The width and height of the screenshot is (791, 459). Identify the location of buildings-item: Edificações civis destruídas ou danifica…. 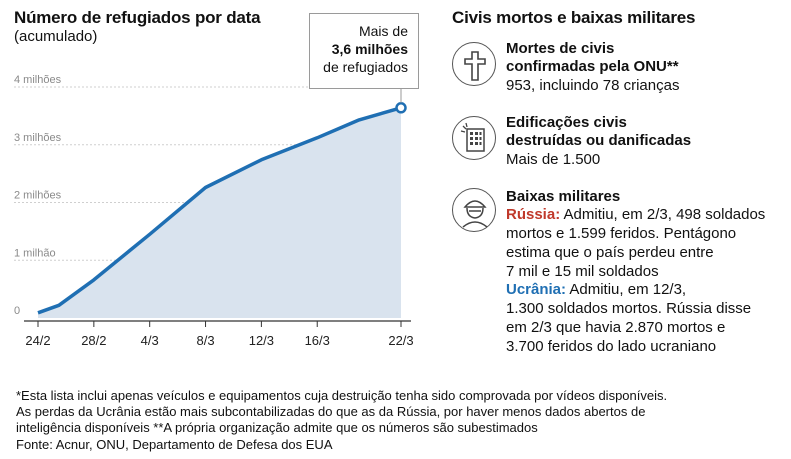
(617, 144).